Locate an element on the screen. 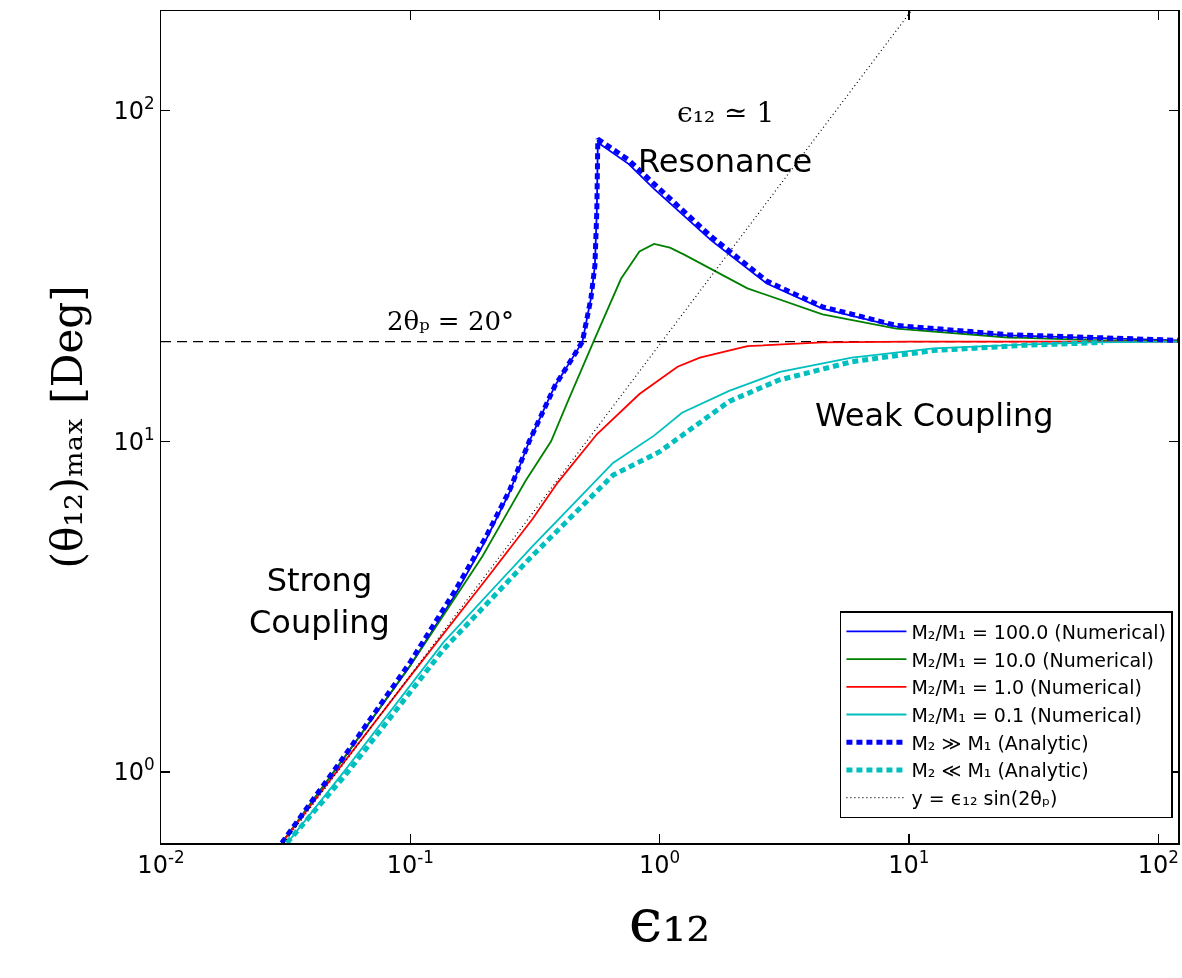 The image size is (1182, 978). x-tick-label: 10$^{1}$ is located at coordinates (909, 863).